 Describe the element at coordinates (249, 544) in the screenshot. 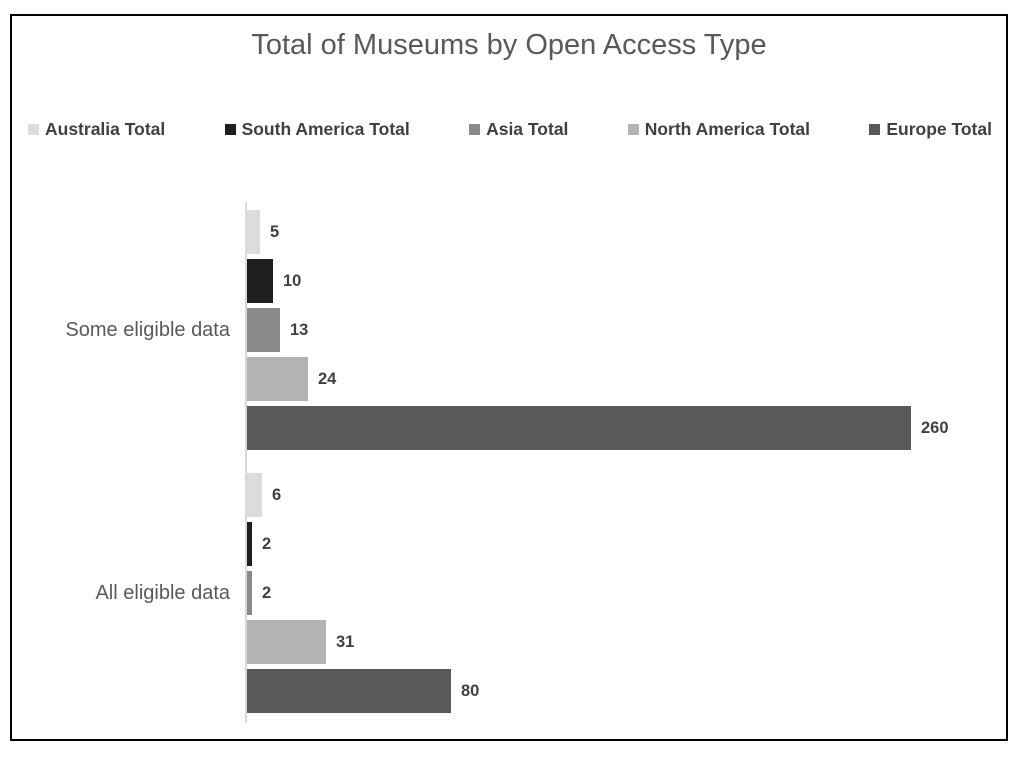

I see `bar-south-america-total-all-eligible-data` at that location.